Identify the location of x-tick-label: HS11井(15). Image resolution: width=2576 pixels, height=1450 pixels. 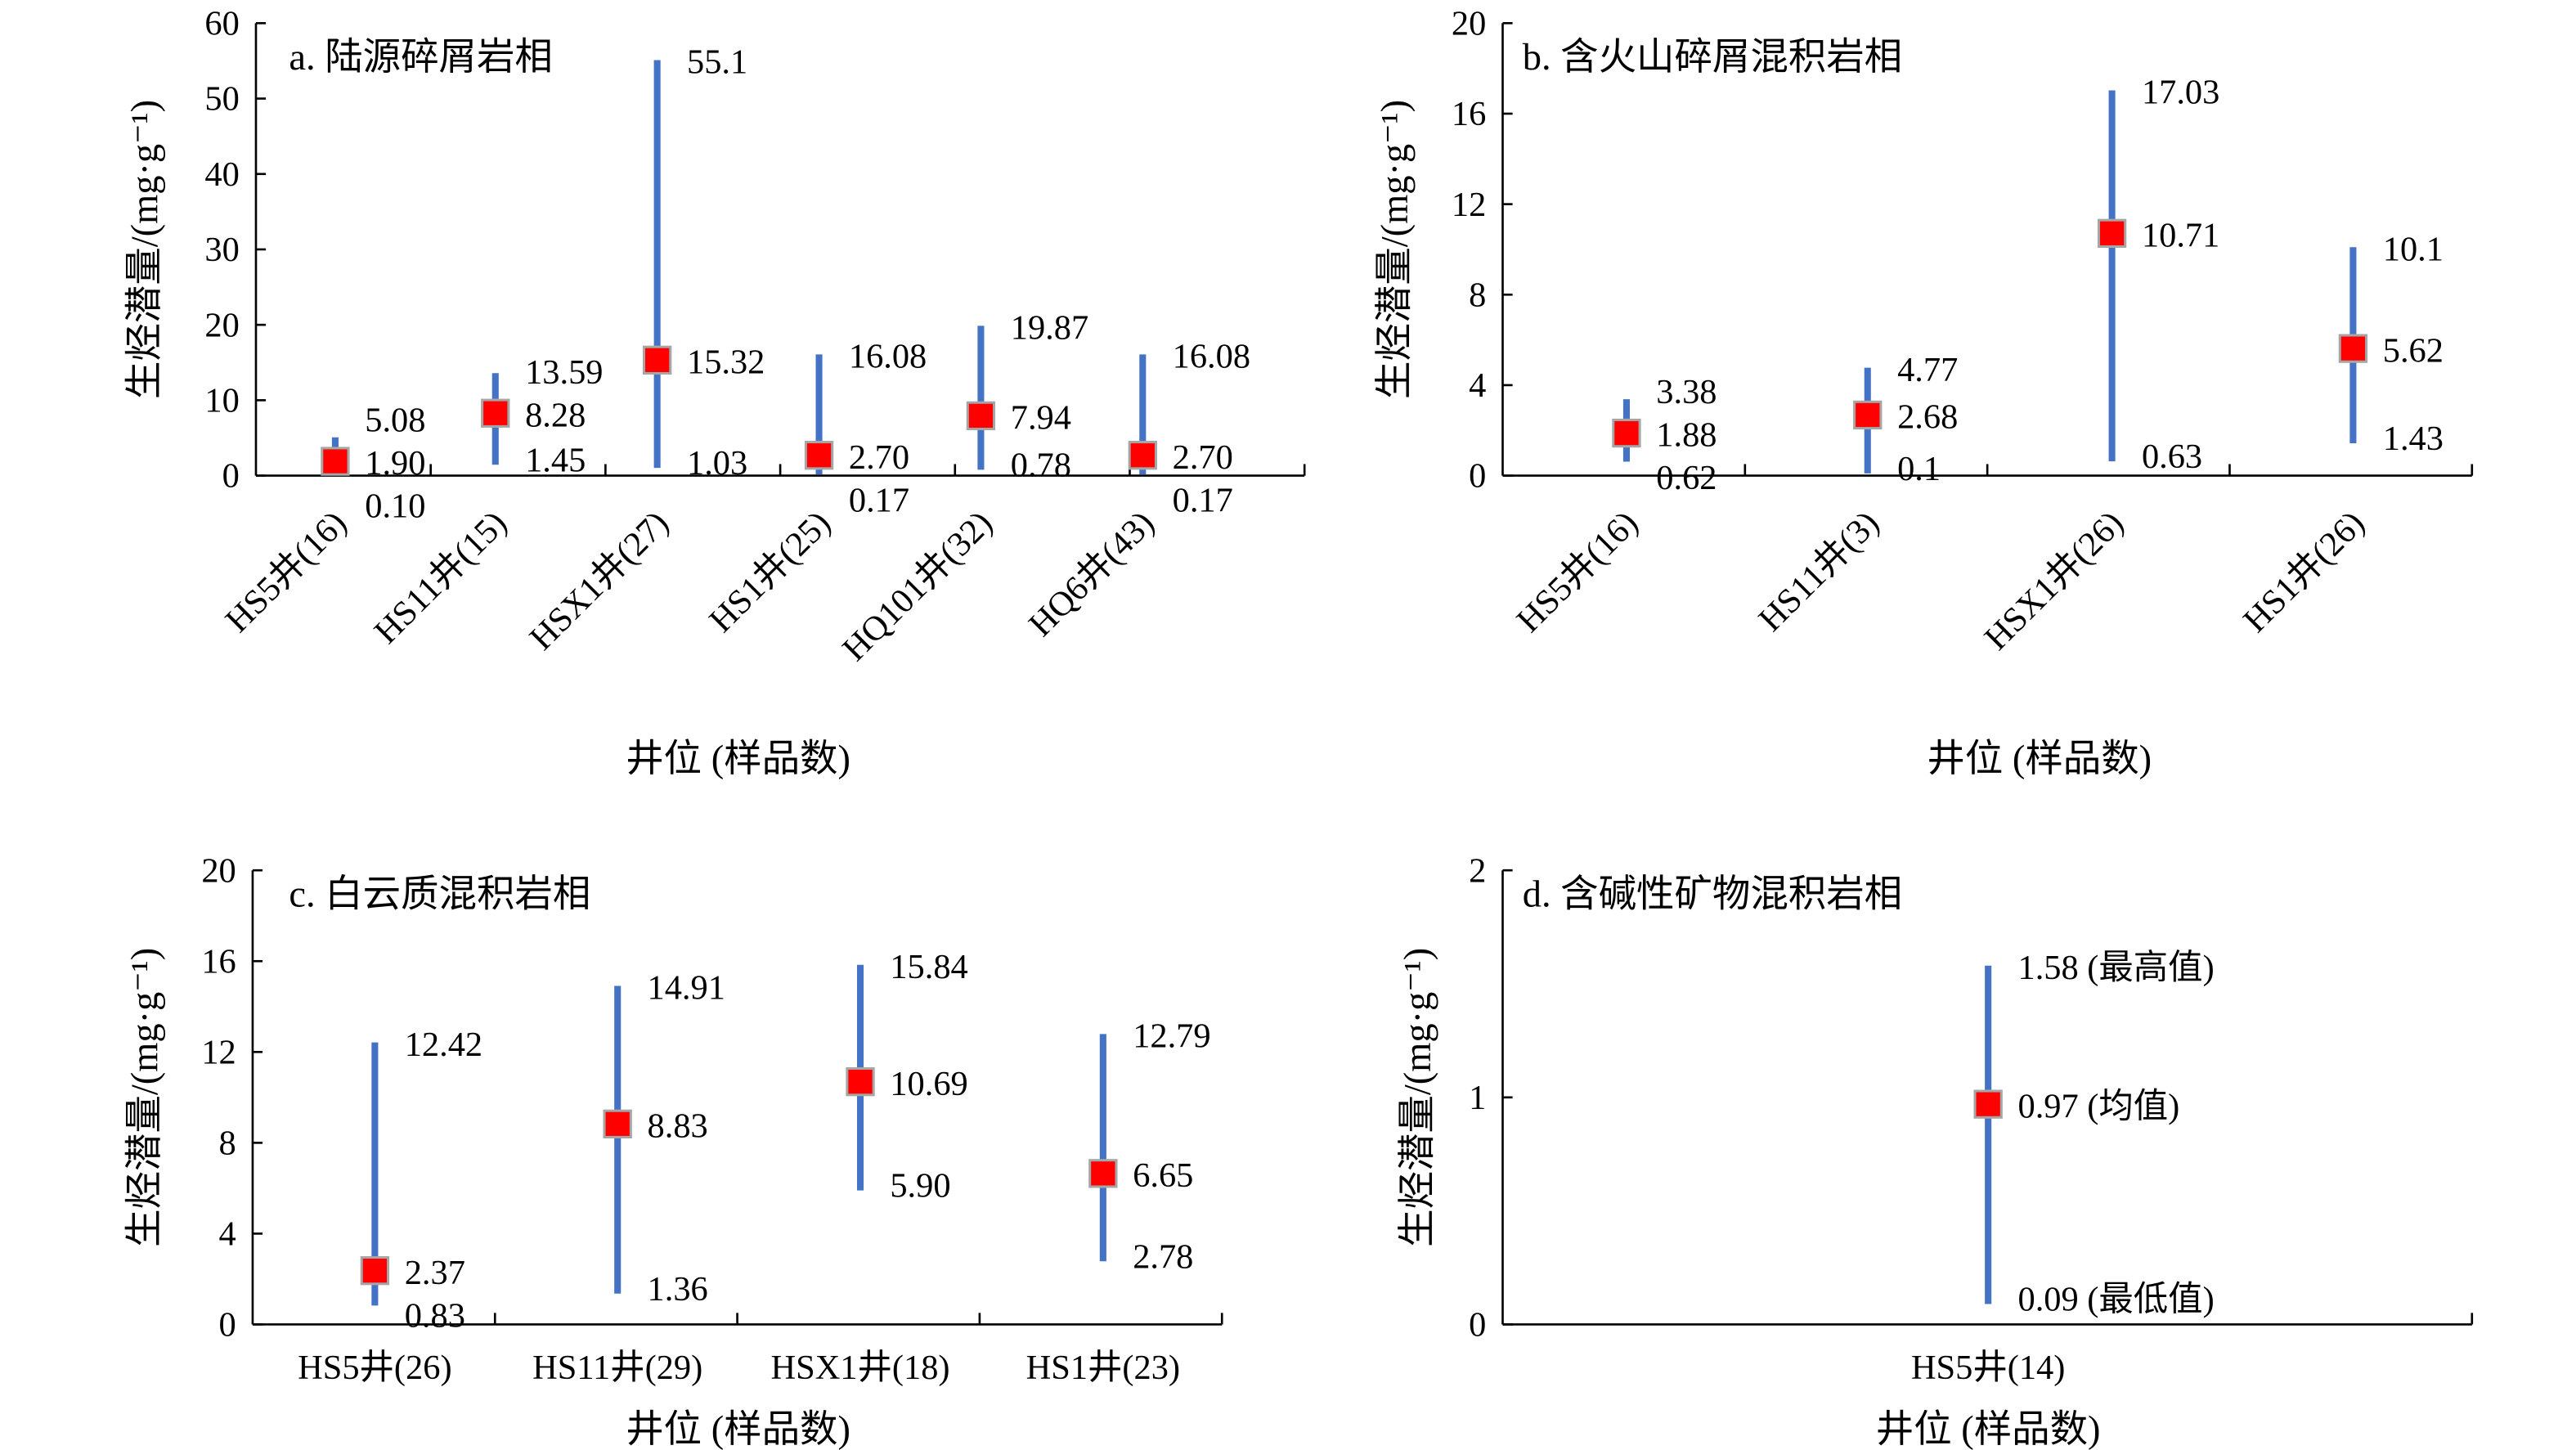
(441, 577).